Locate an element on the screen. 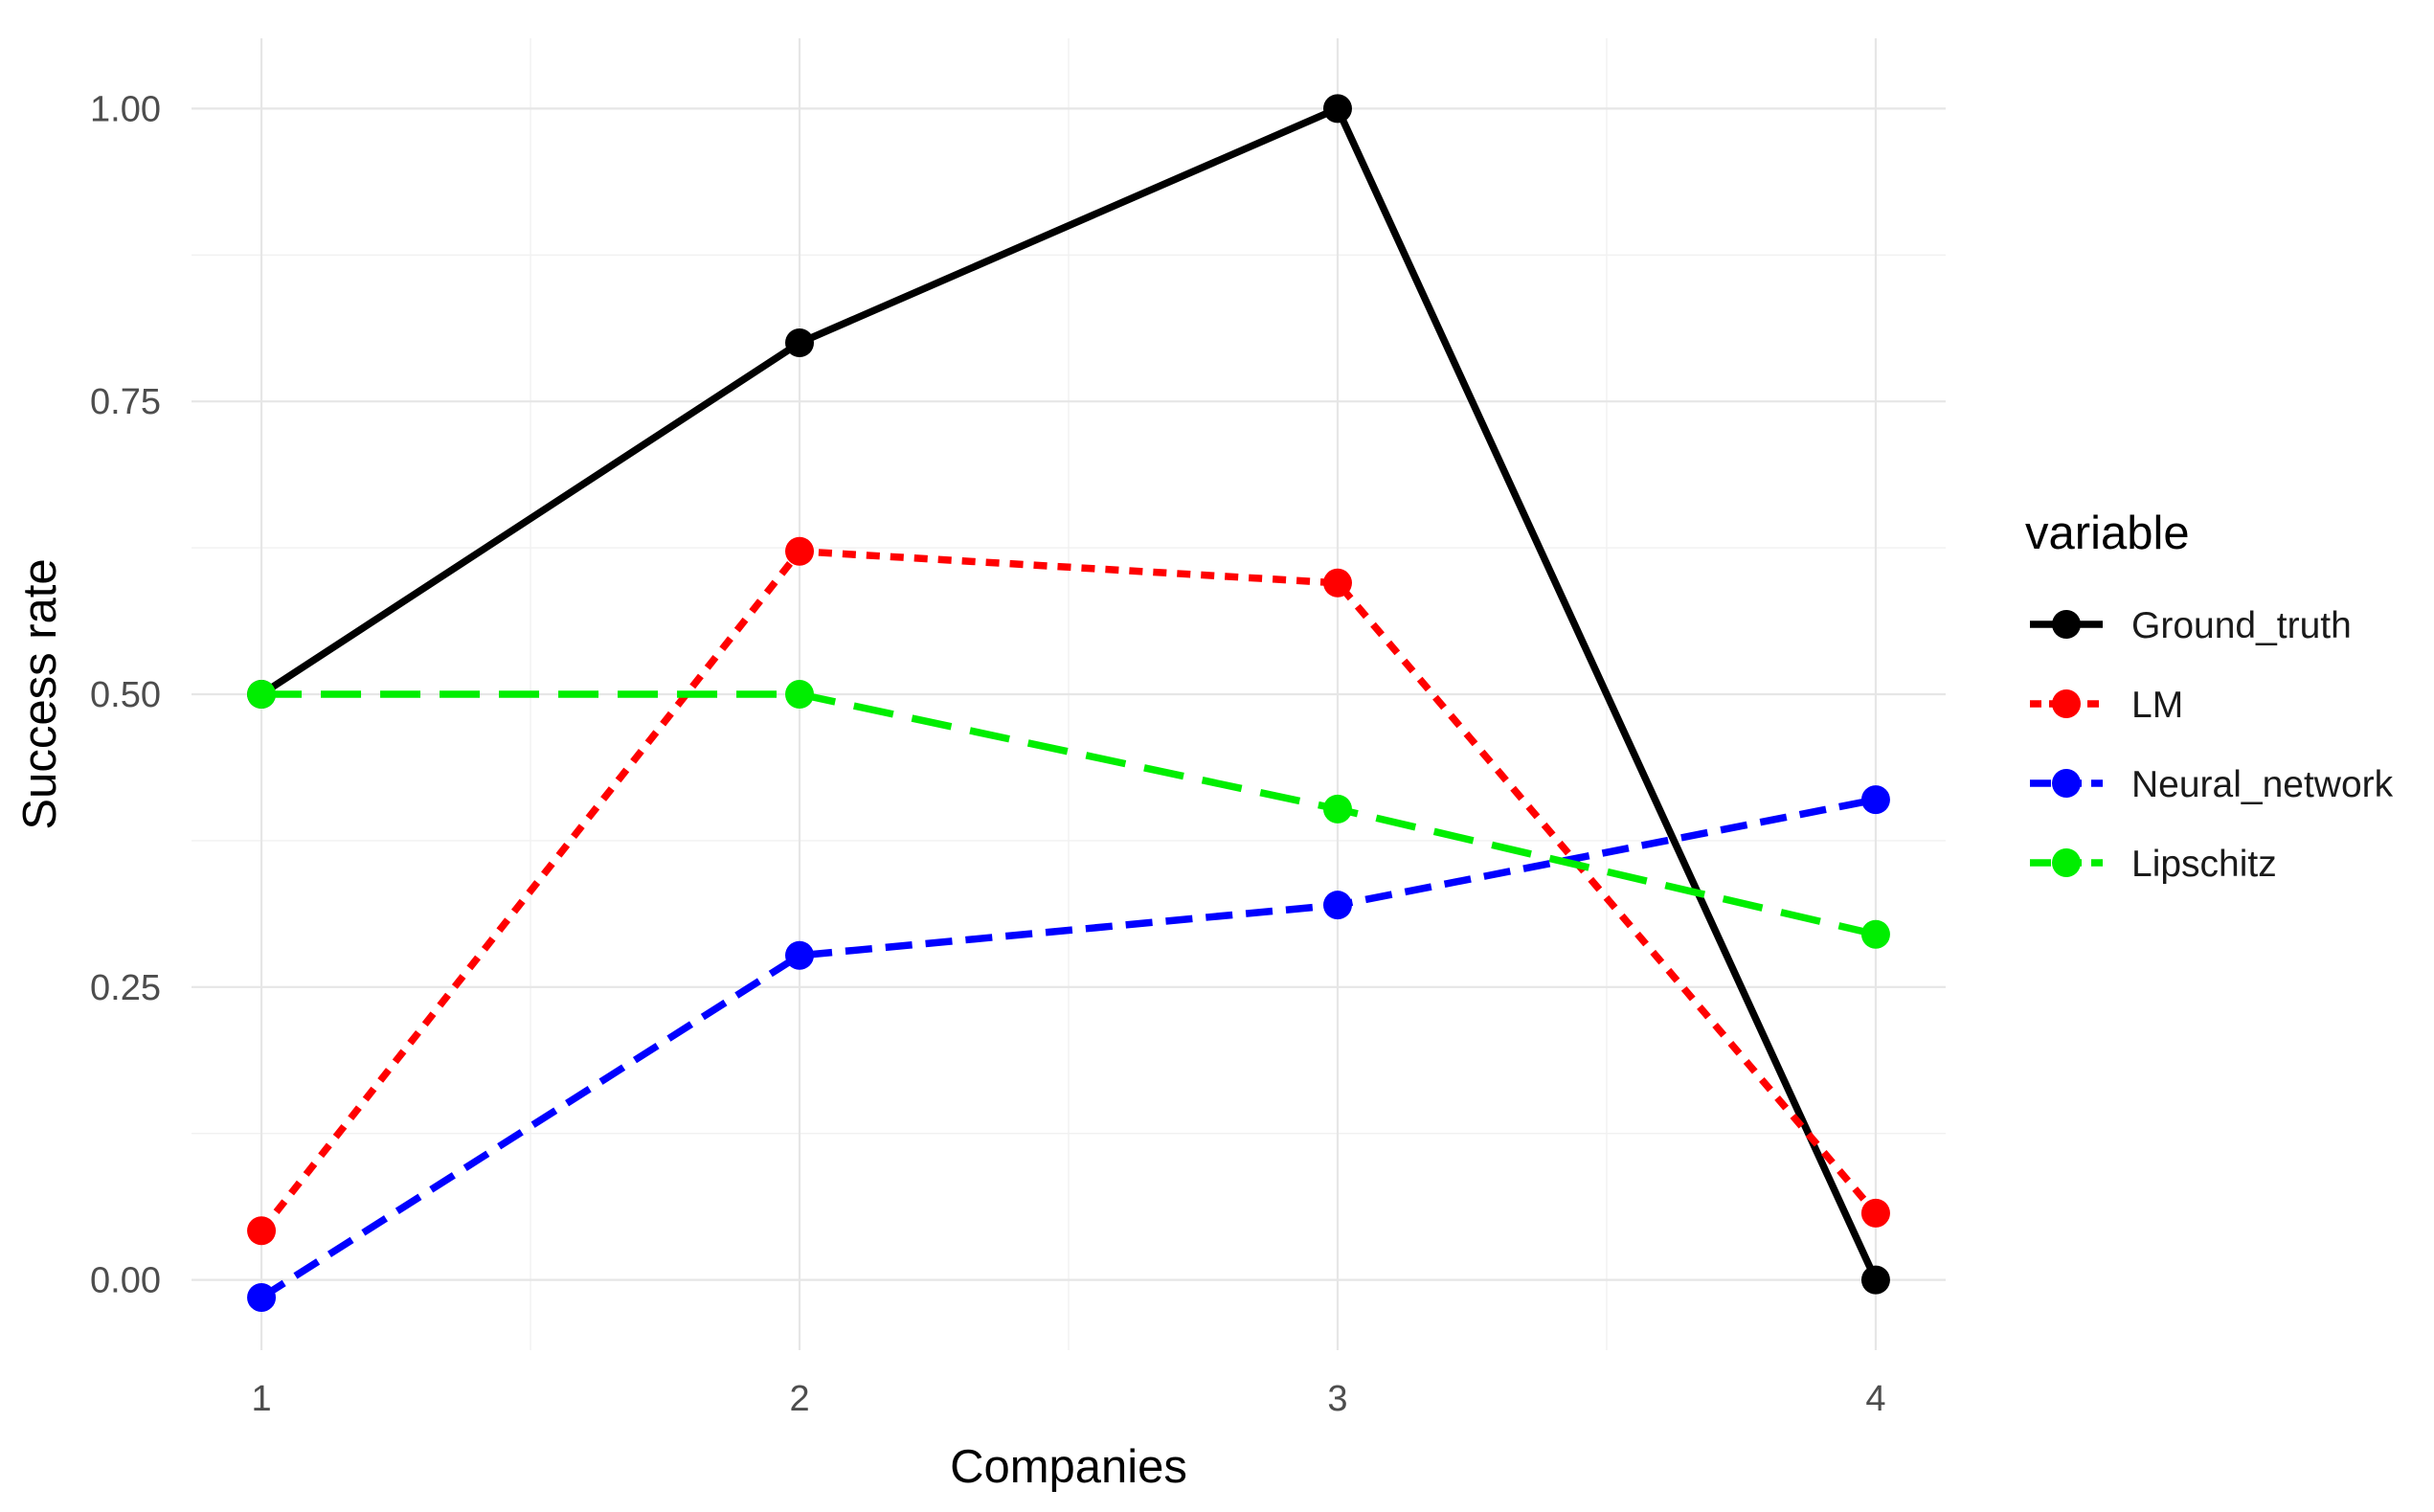 The width and height of the screenshot is (2434, 1512). x-tick-label: 4 is located at coordinates (1875, 1399).